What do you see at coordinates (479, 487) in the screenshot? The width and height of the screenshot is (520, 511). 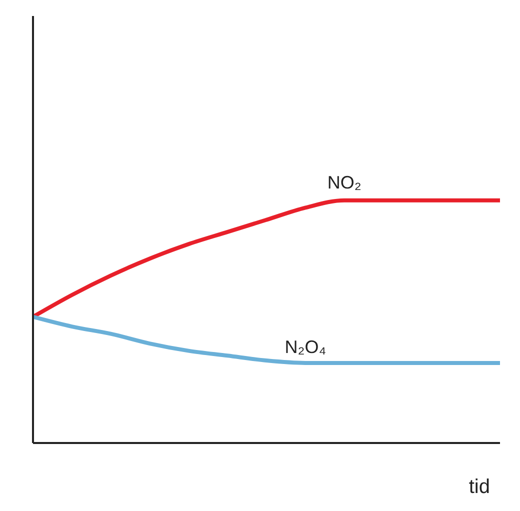 I see `x-axis-title: tid` at bounding box center [479, 487].